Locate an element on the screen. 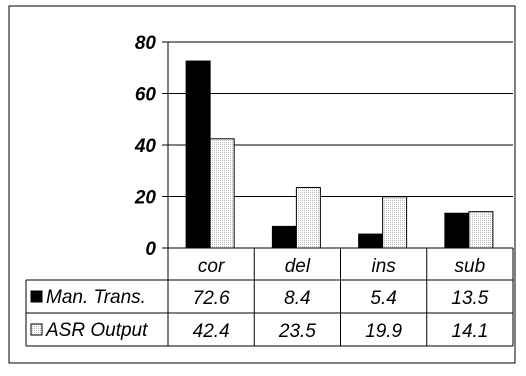 The height and width of the screenshot is (376, 526). data-label: 72.6 is located at coordinates (211, 298).